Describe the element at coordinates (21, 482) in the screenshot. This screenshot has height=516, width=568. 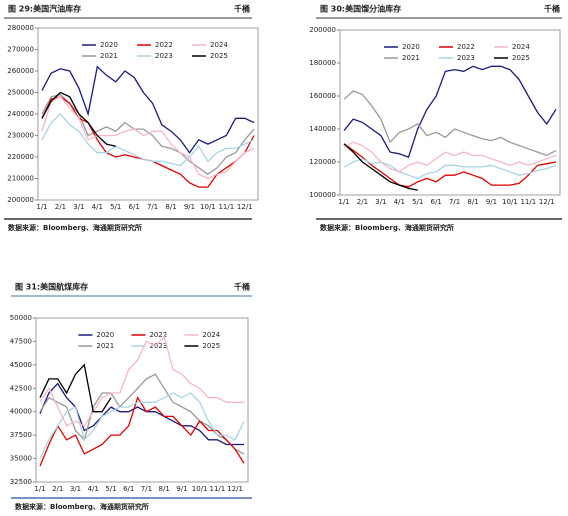
I see `y-tick-label: 32500` at that location.